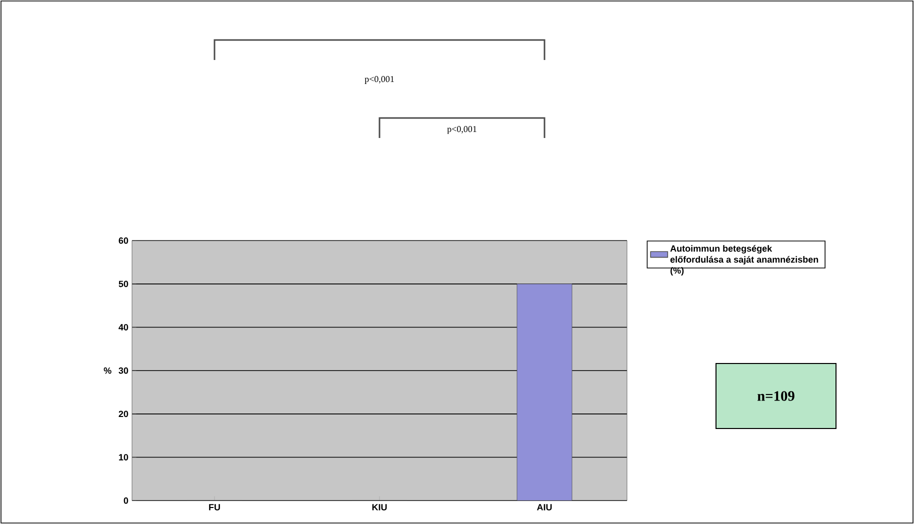  I want to click on x-tick-label: FU, so click(214, 507).